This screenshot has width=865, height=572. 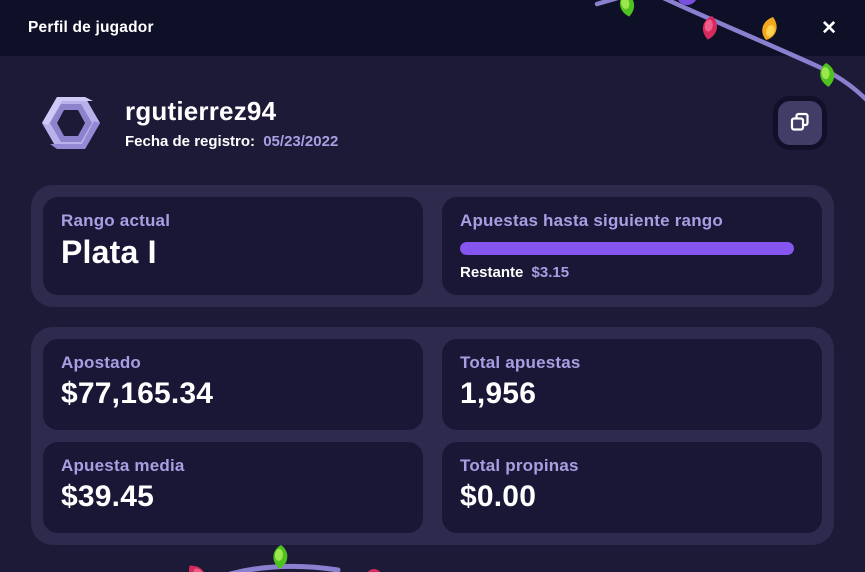 What do you see at coordinates (233, 384) in the screenshot?
I see `stat-panel-apostado: Apostado $77,165.34` at bounding box center [233, 384].